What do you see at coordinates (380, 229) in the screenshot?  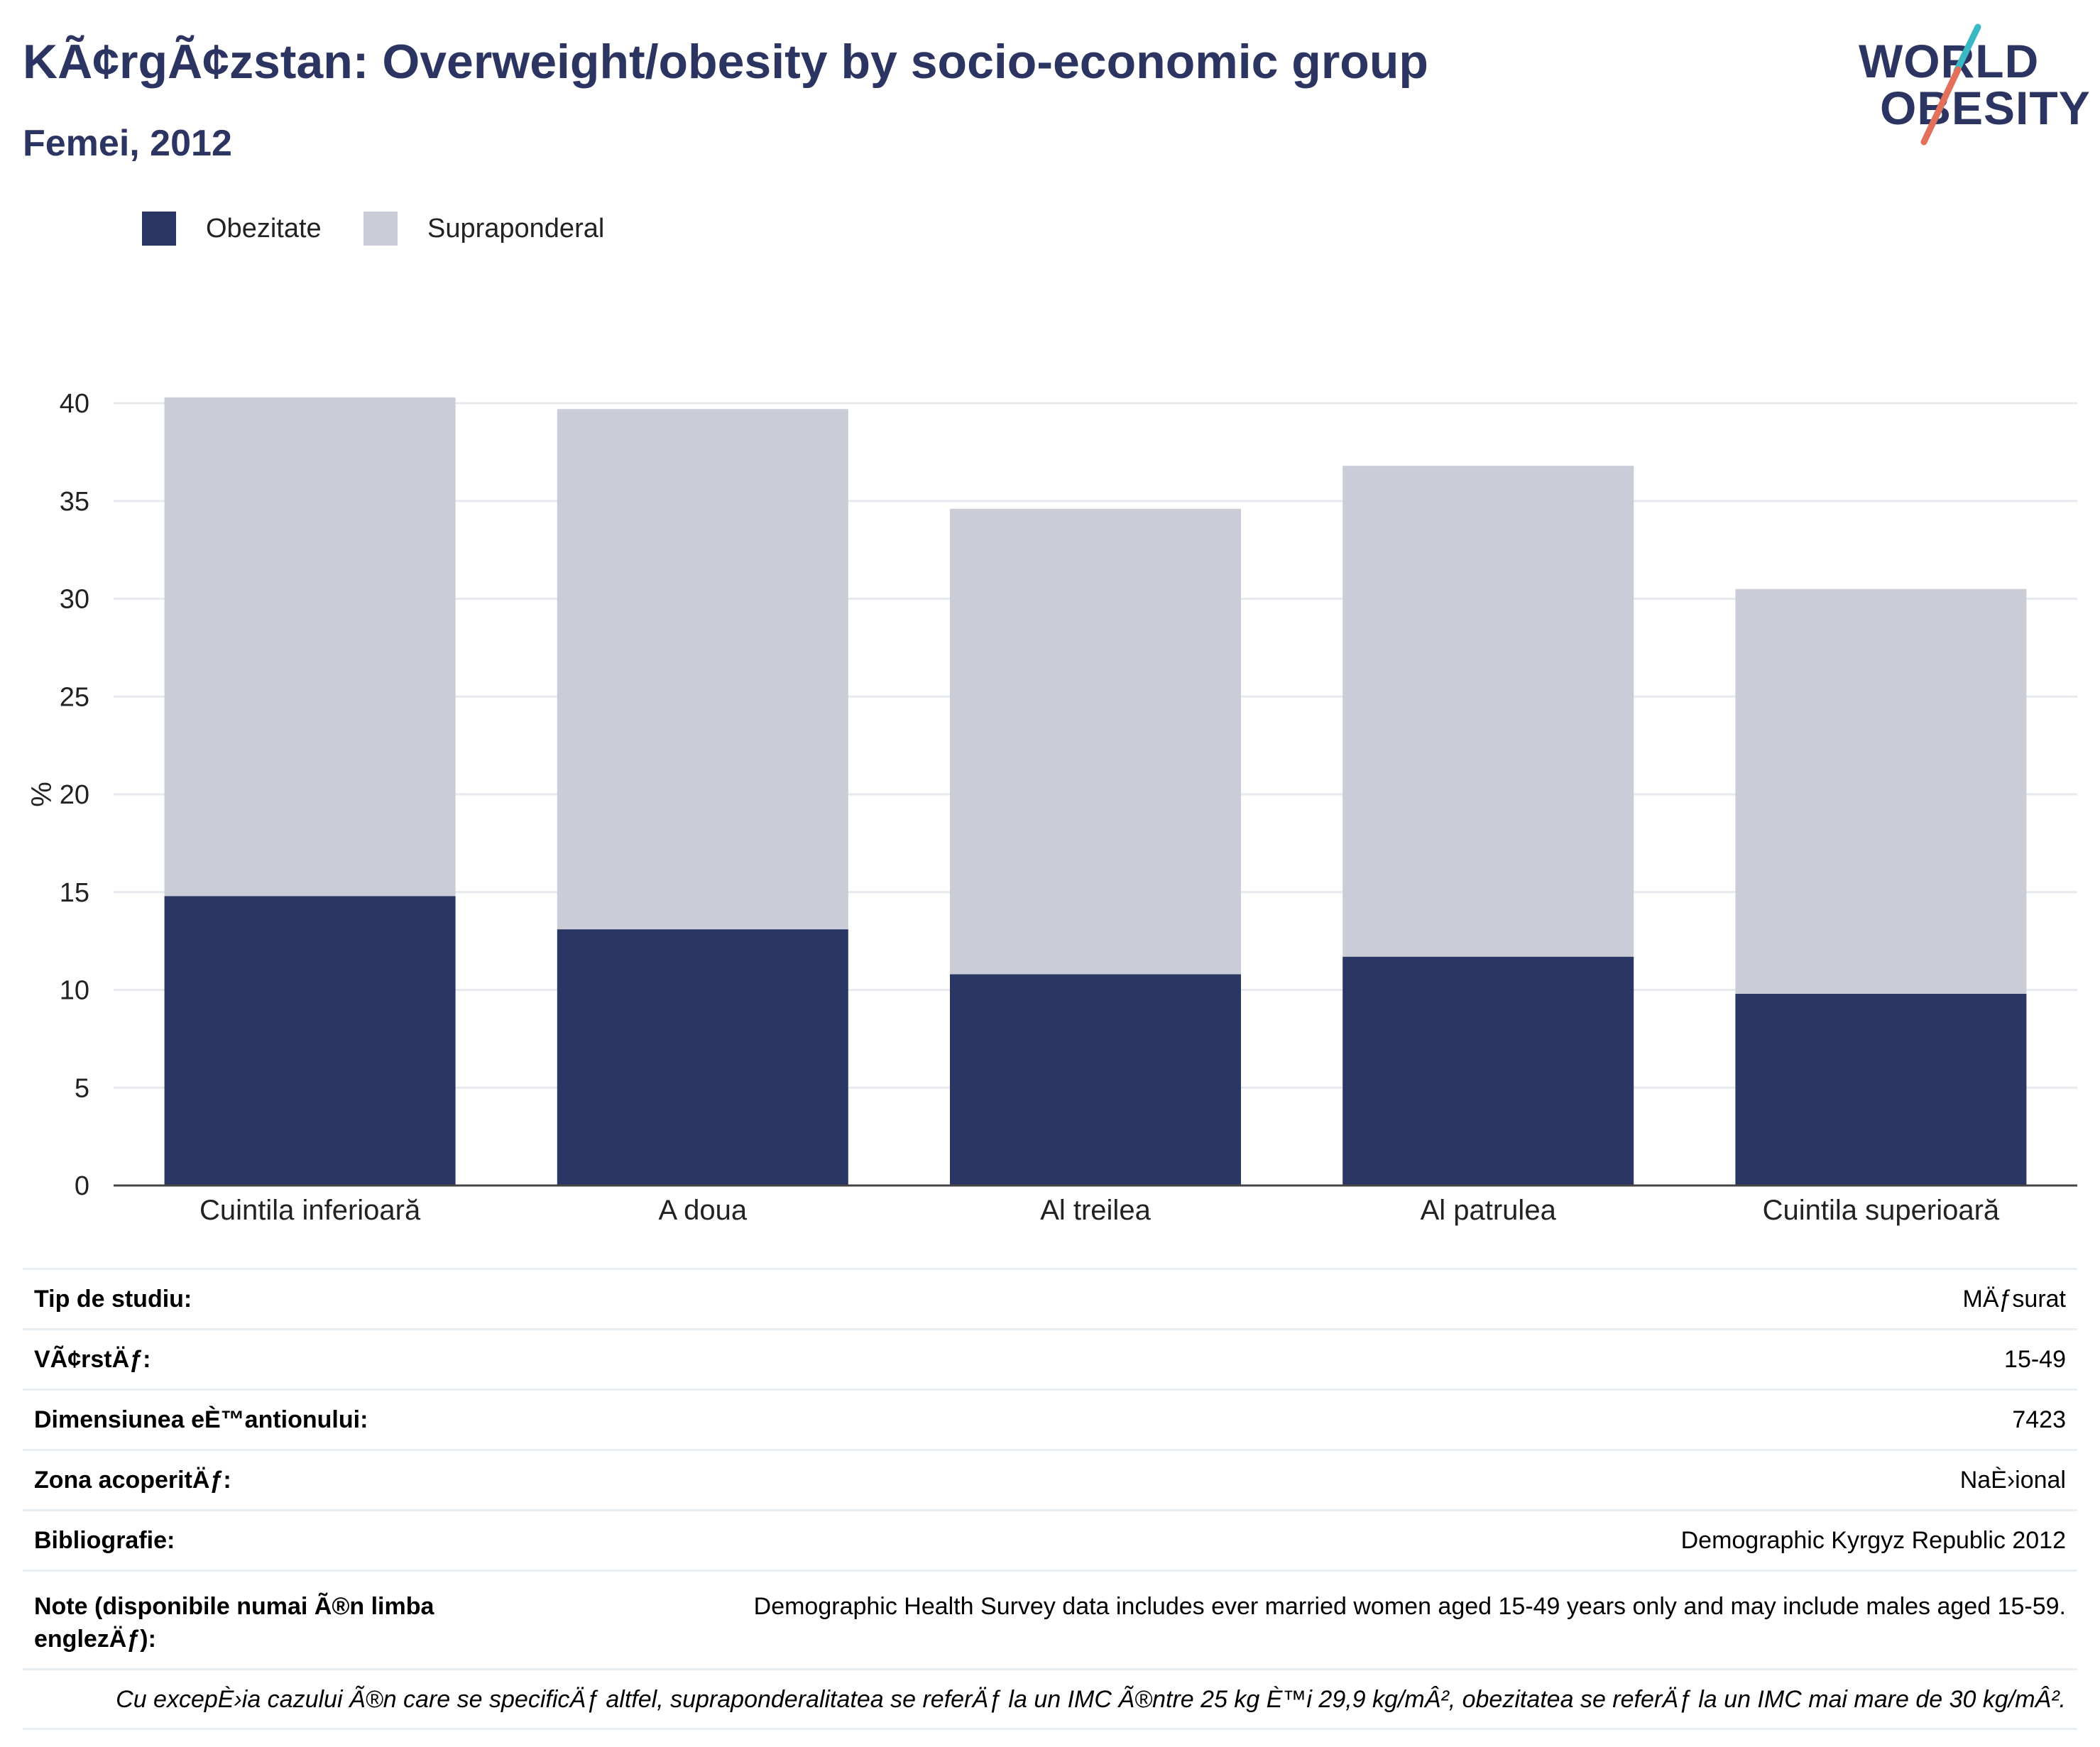 I see `legend-swatch-overweight` at bounding box center [380, 229].